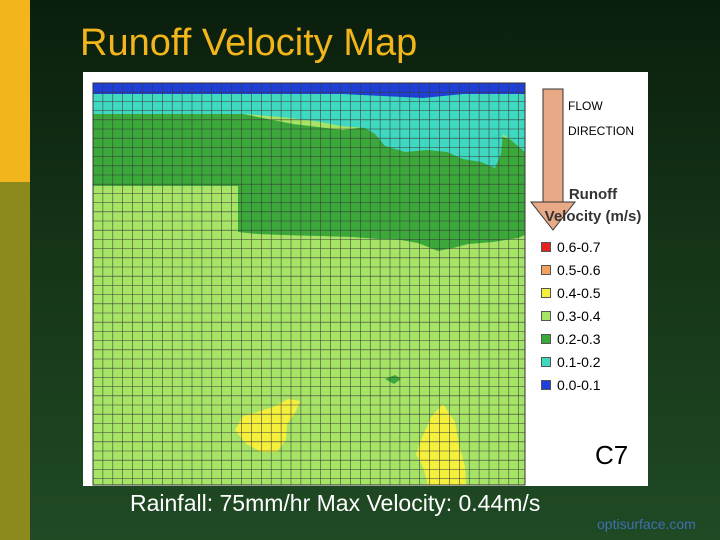 This screenshot has height=540, width=720. I want to click on accent-bar-upper, so click(15, 91).